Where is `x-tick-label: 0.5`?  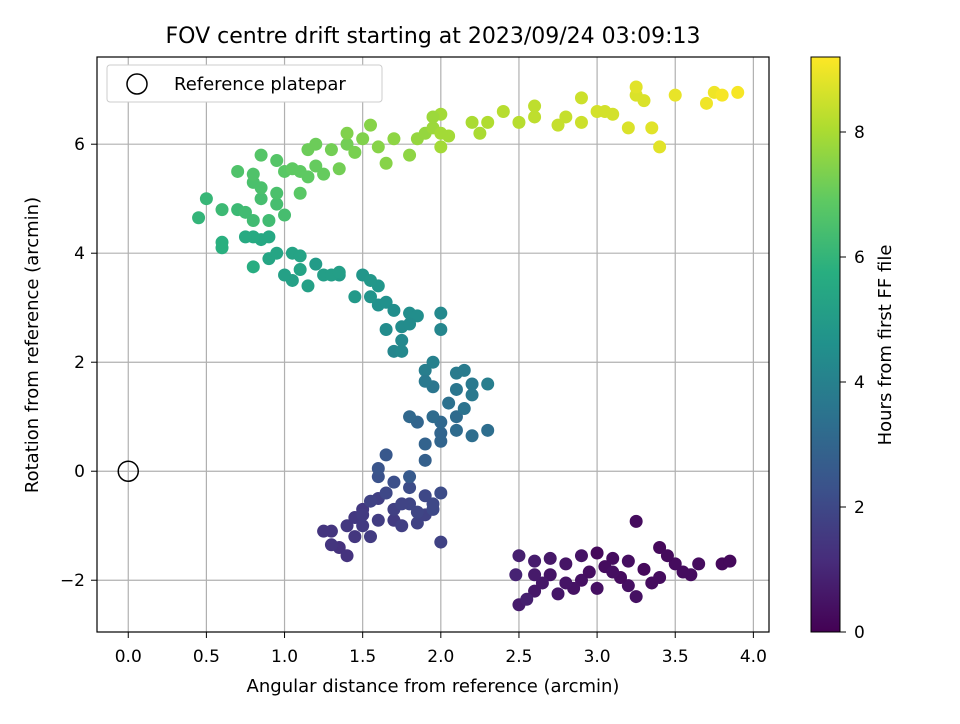 x-tick-label: 0.5 is located at coordinates (206, 657).